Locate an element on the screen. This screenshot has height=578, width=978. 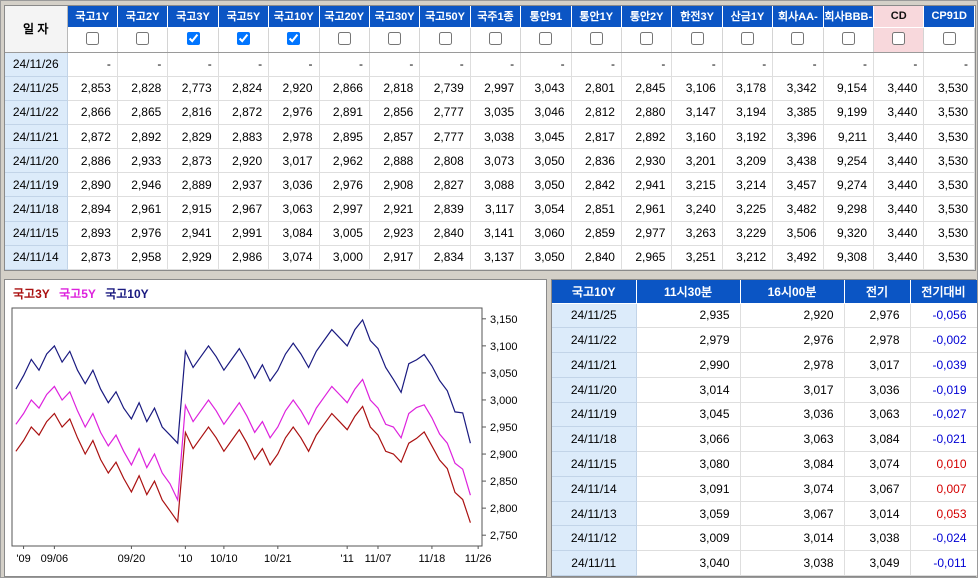
table-row: 24/11/26- - - - - - - - - - - - - - - - - - is located at coordinates (490, 64).